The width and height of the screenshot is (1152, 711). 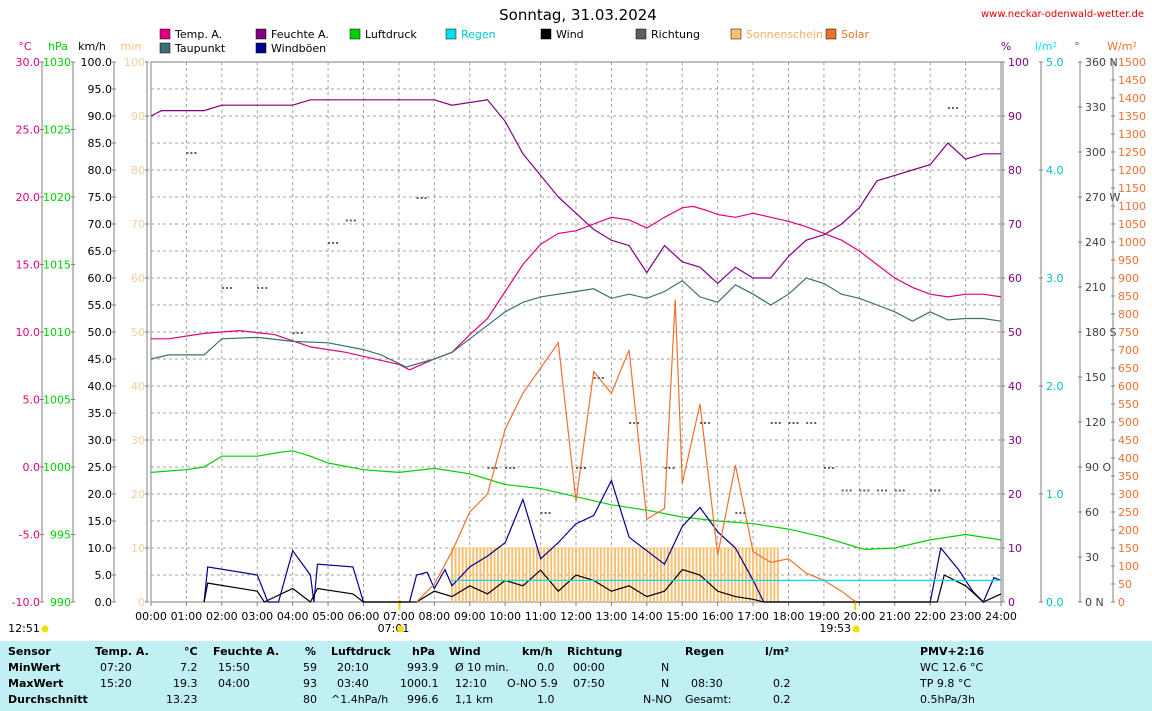 I want to click on series-luftdruck, so click(x=576, y=500).